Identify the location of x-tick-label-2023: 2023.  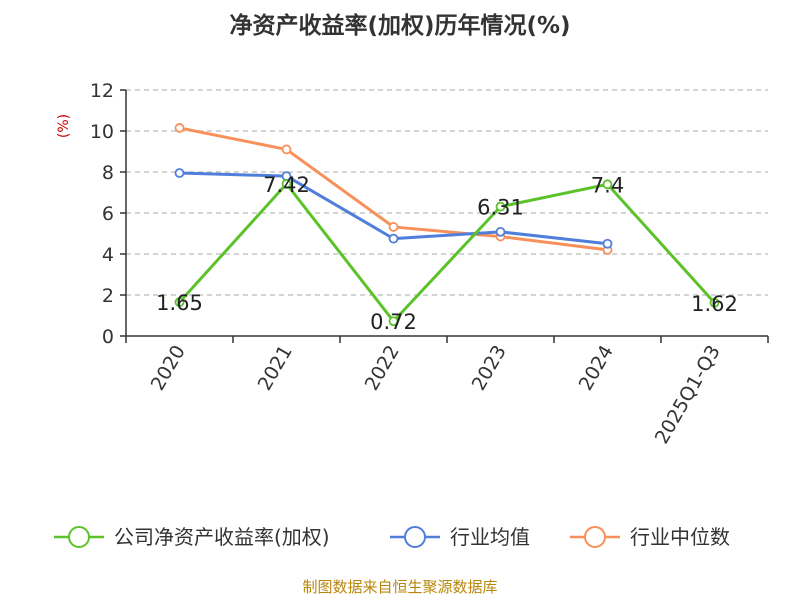
(489, 368).